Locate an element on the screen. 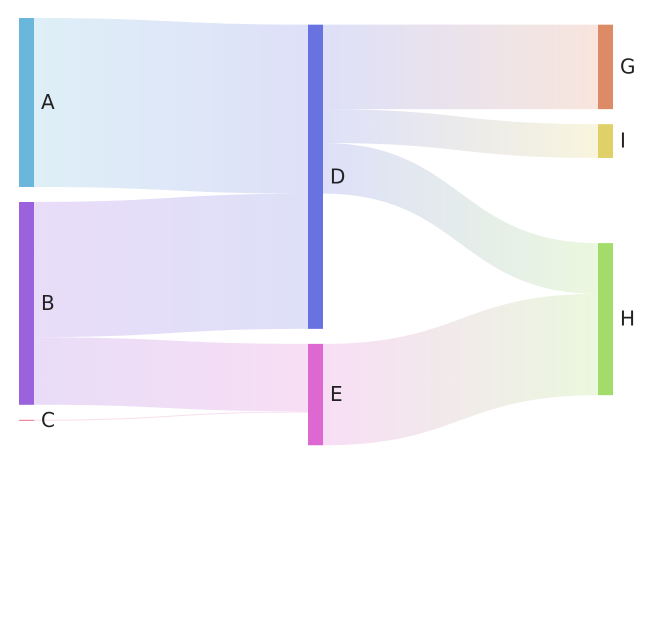 This screenshot has height=631, width=657. node-label: C is located at coordinates (48, 420).